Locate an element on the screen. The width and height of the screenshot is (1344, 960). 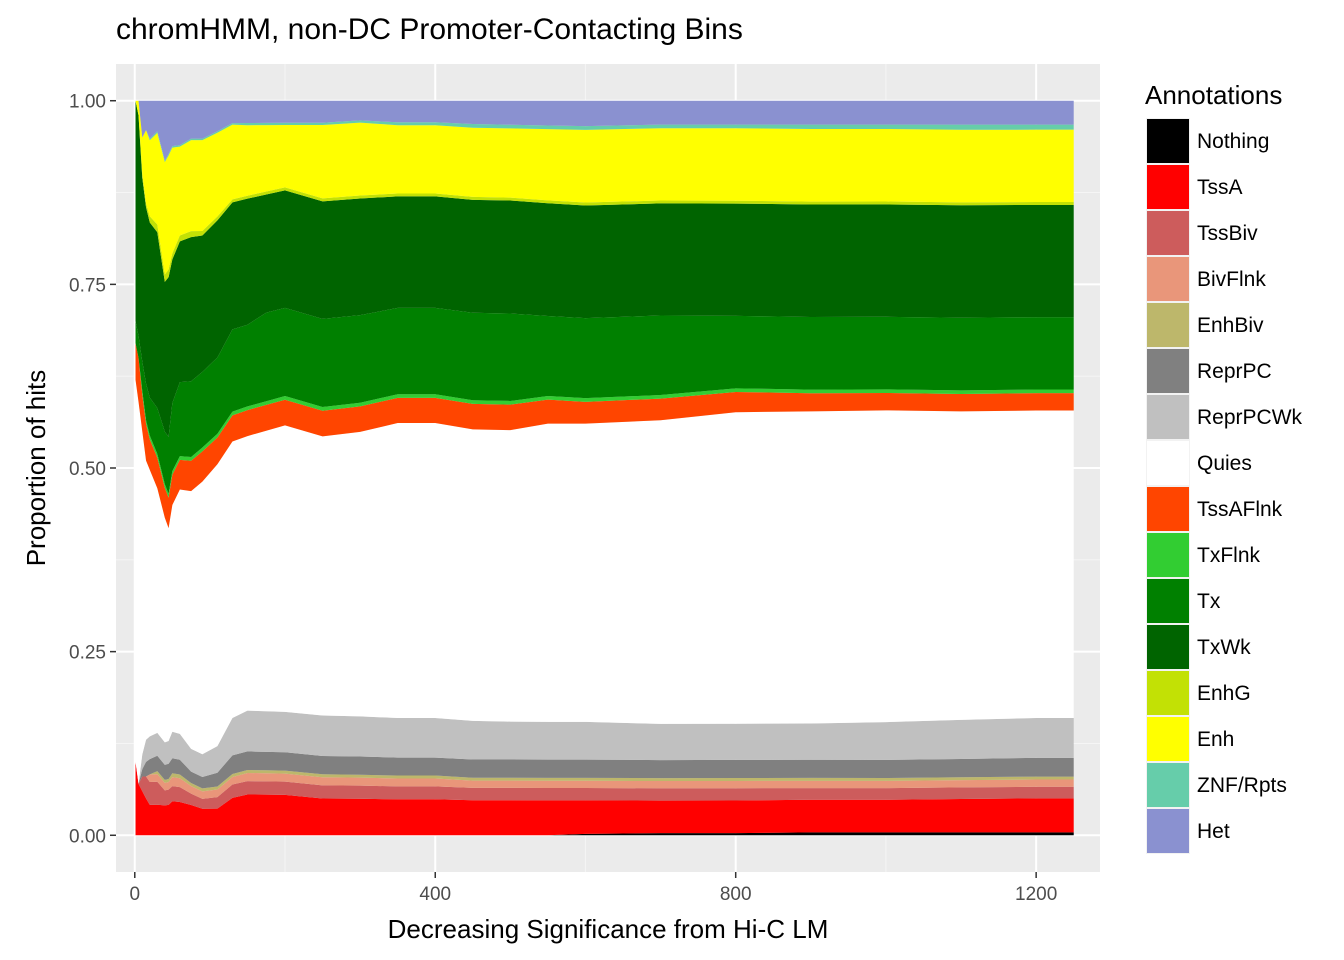
legend-label-txwk: TxWk is located at coordinates (1224, 647).